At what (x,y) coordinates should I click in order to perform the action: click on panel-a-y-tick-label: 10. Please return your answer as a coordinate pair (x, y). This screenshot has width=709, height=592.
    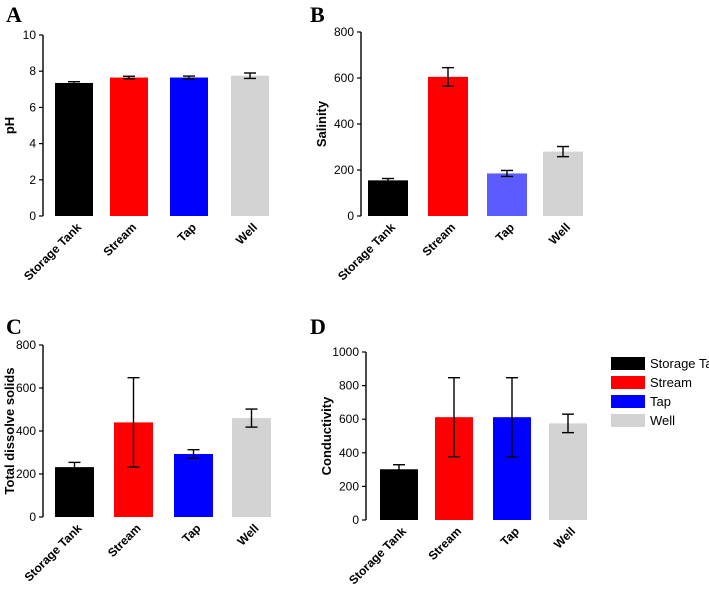
    Looking at the image, I should click on (30, 35).